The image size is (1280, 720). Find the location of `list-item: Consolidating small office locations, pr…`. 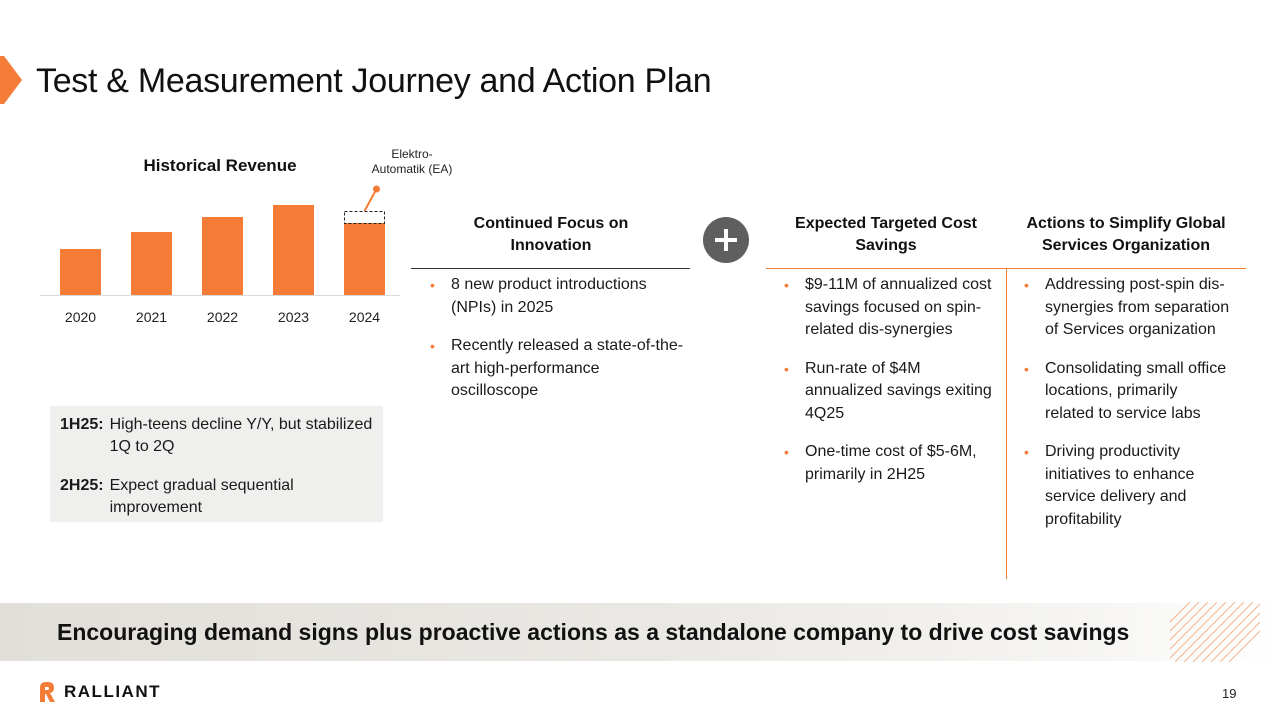

list-item: Consolidating small office locations, pr… is located at coordinates (1122, 392).